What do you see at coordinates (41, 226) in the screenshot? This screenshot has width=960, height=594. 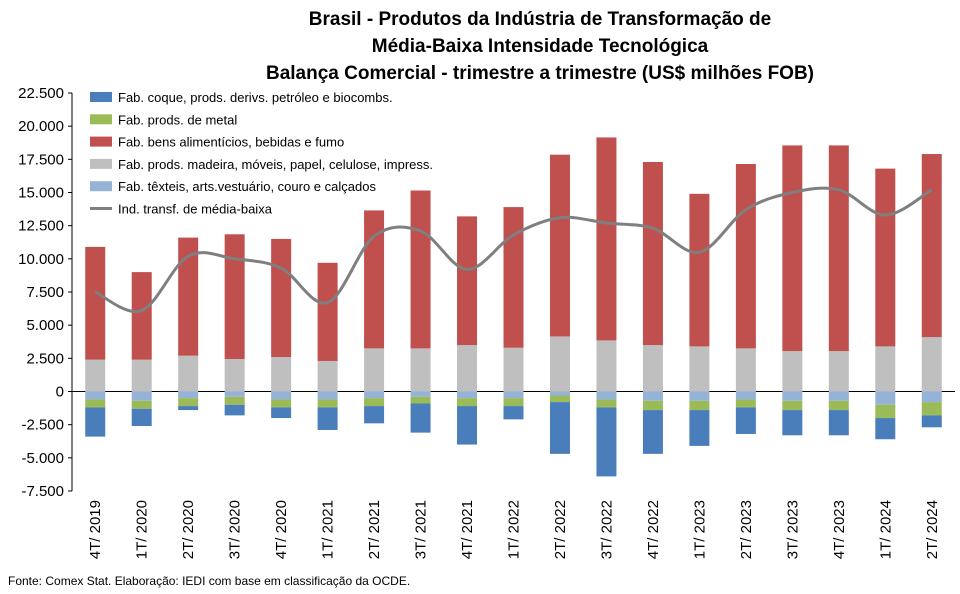 I see `y-tick-label: 12.500` at bounding box center [41, 226].